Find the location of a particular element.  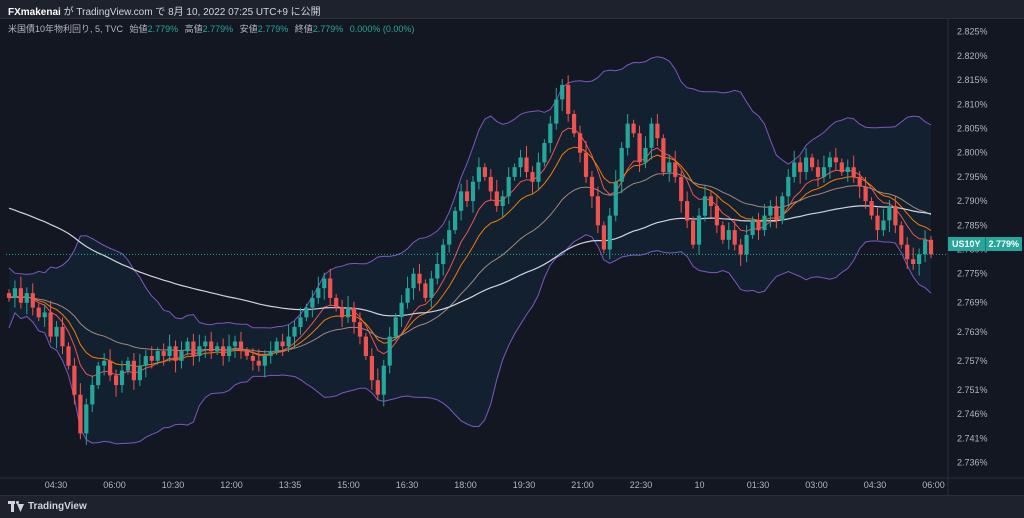

price-tag-value: 2.779% is located at coordinates (1003, 244).